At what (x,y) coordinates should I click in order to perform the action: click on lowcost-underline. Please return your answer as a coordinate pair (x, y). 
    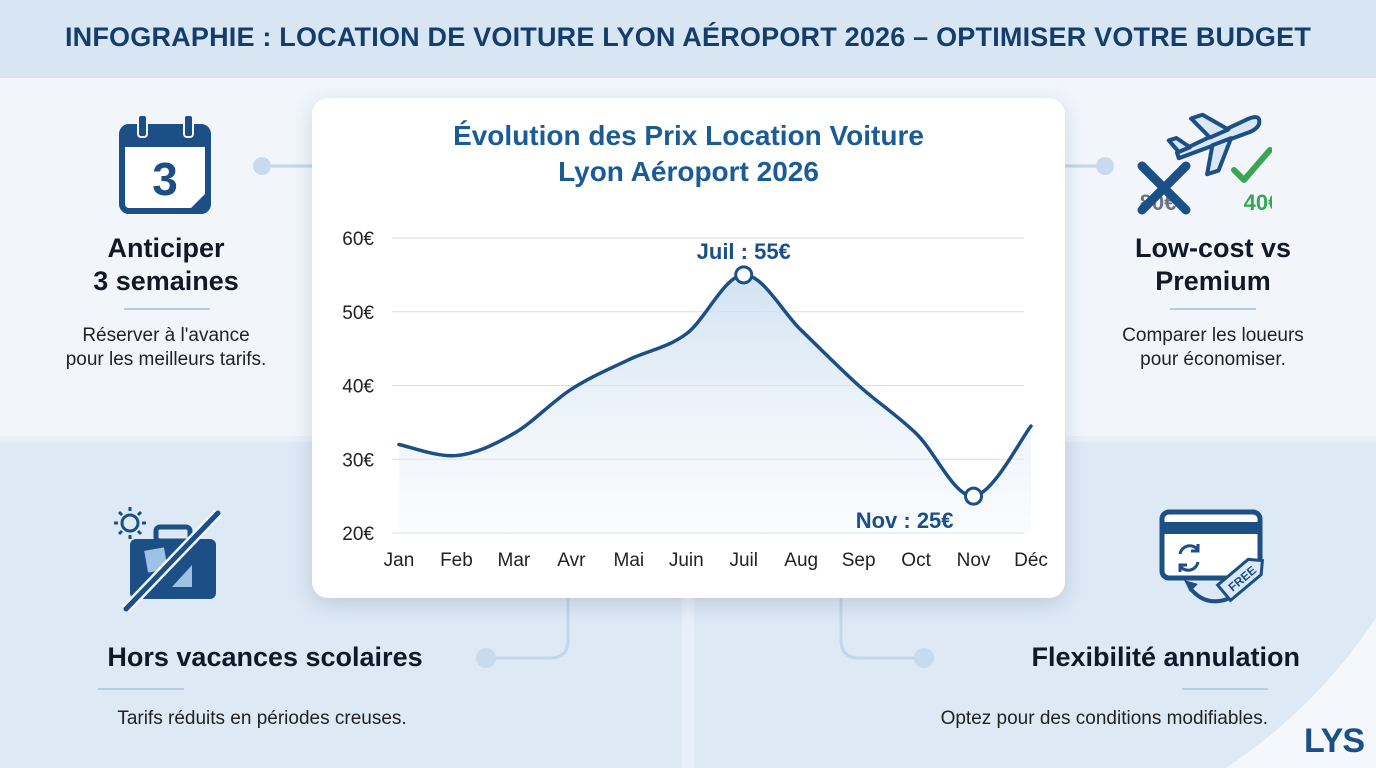
    Looking at the image, I should click on (1213, 309).